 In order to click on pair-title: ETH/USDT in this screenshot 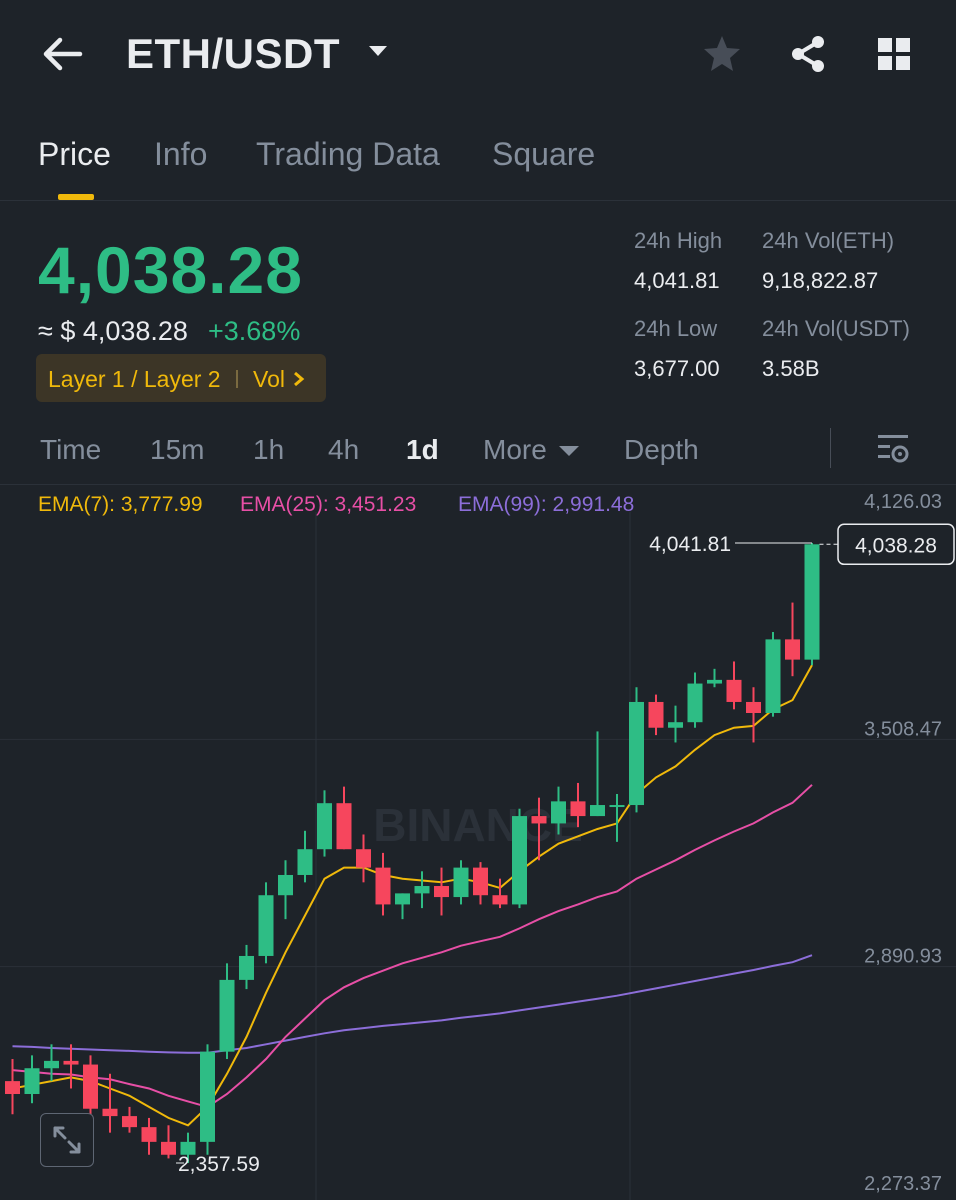, I will do `click(233, 53)`.